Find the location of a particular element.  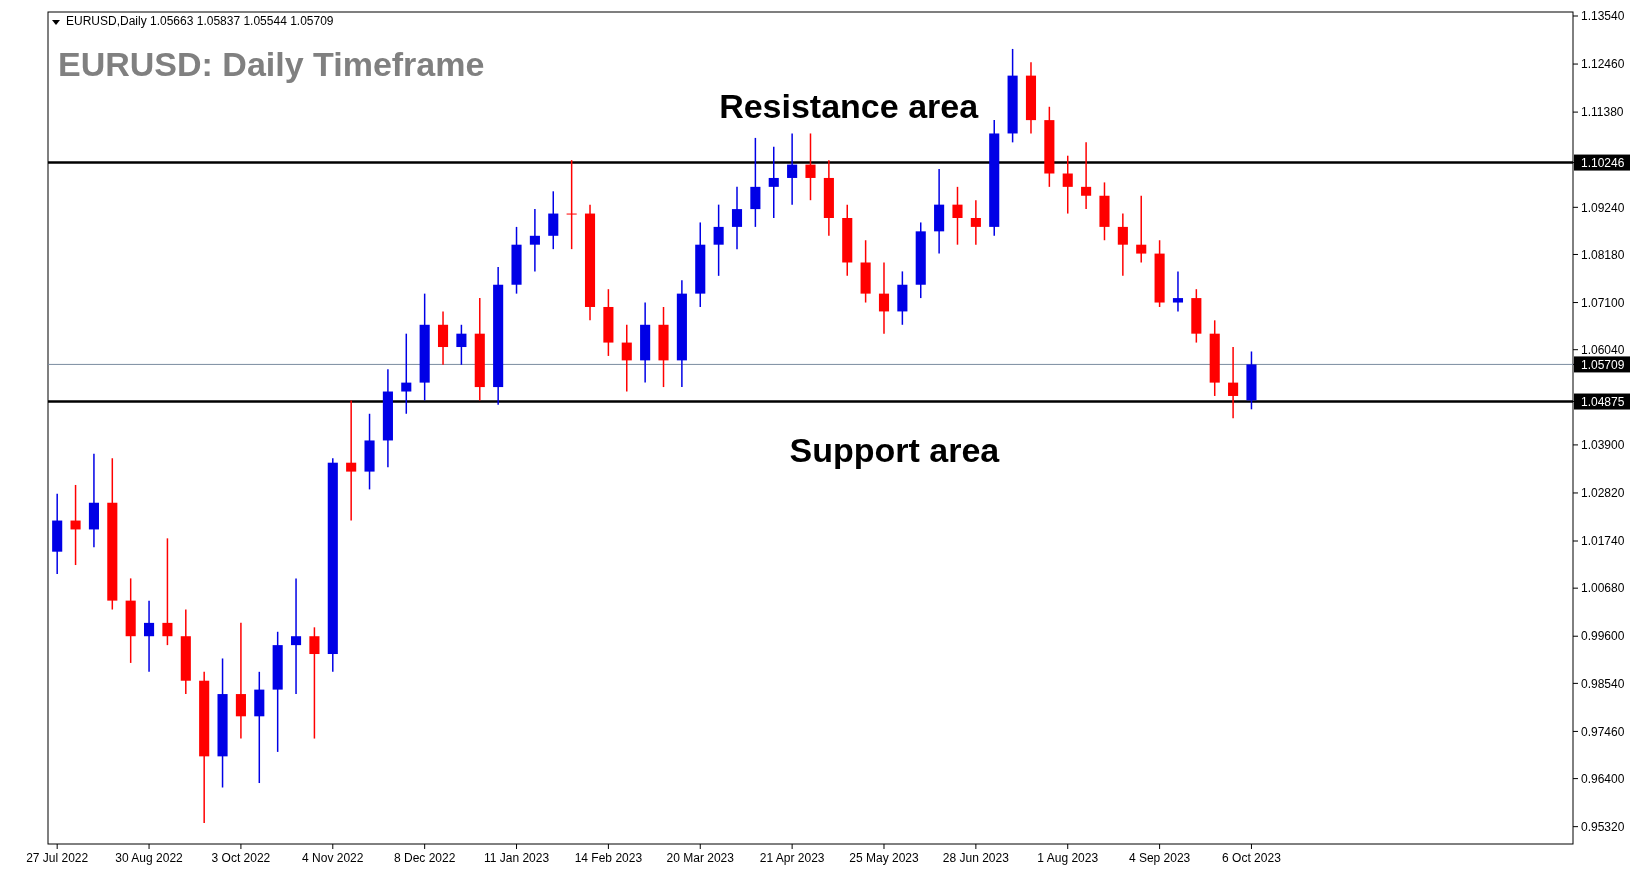

ref-line-label: Support area is located at coordinates (895, 449).